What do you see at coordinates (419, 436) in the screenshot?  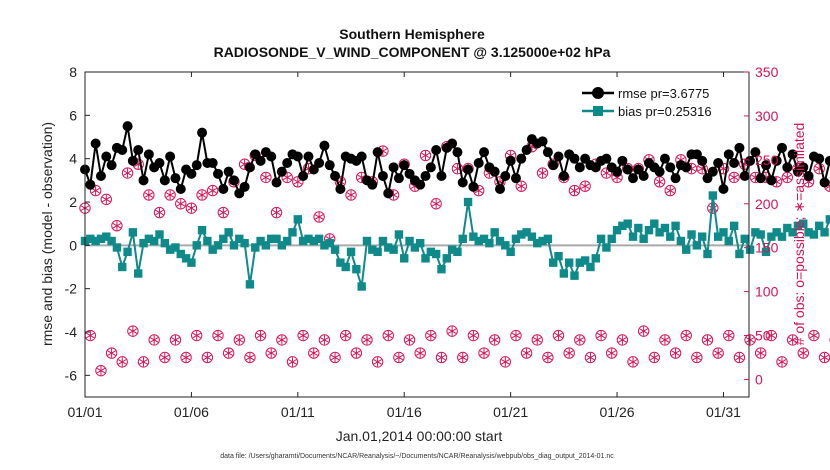 I see `x-axis-label: Jan.01,2014 00:00:00 start` at bounding box center [419, 436].